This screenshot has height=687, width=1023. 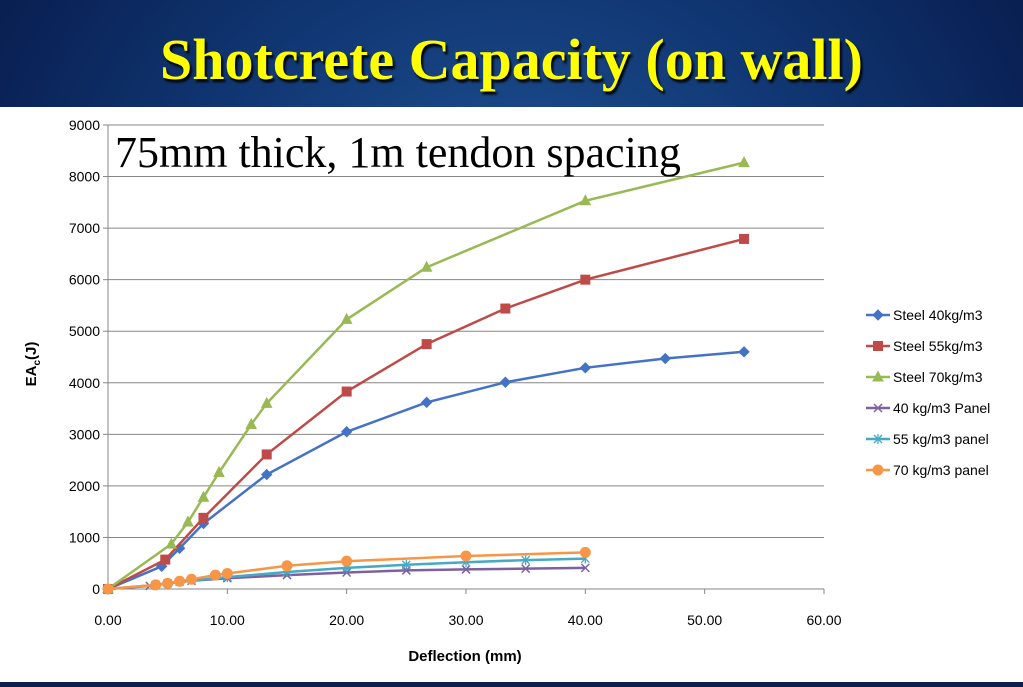 What do you see at coordinates (84, 383) in the screenshot?
I see `y-tick-label: 4000` at bounding box center [84, 383].